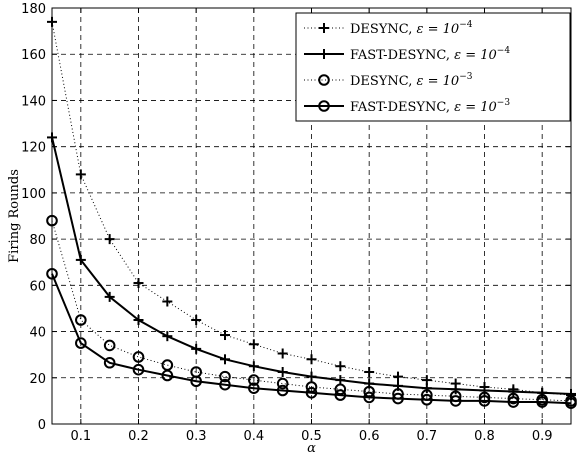 The image size is (579, 458). Describe the element at coordinates (14, 216) in the screenshot. I see `y-axis-label: Firing Rounds` at that location.